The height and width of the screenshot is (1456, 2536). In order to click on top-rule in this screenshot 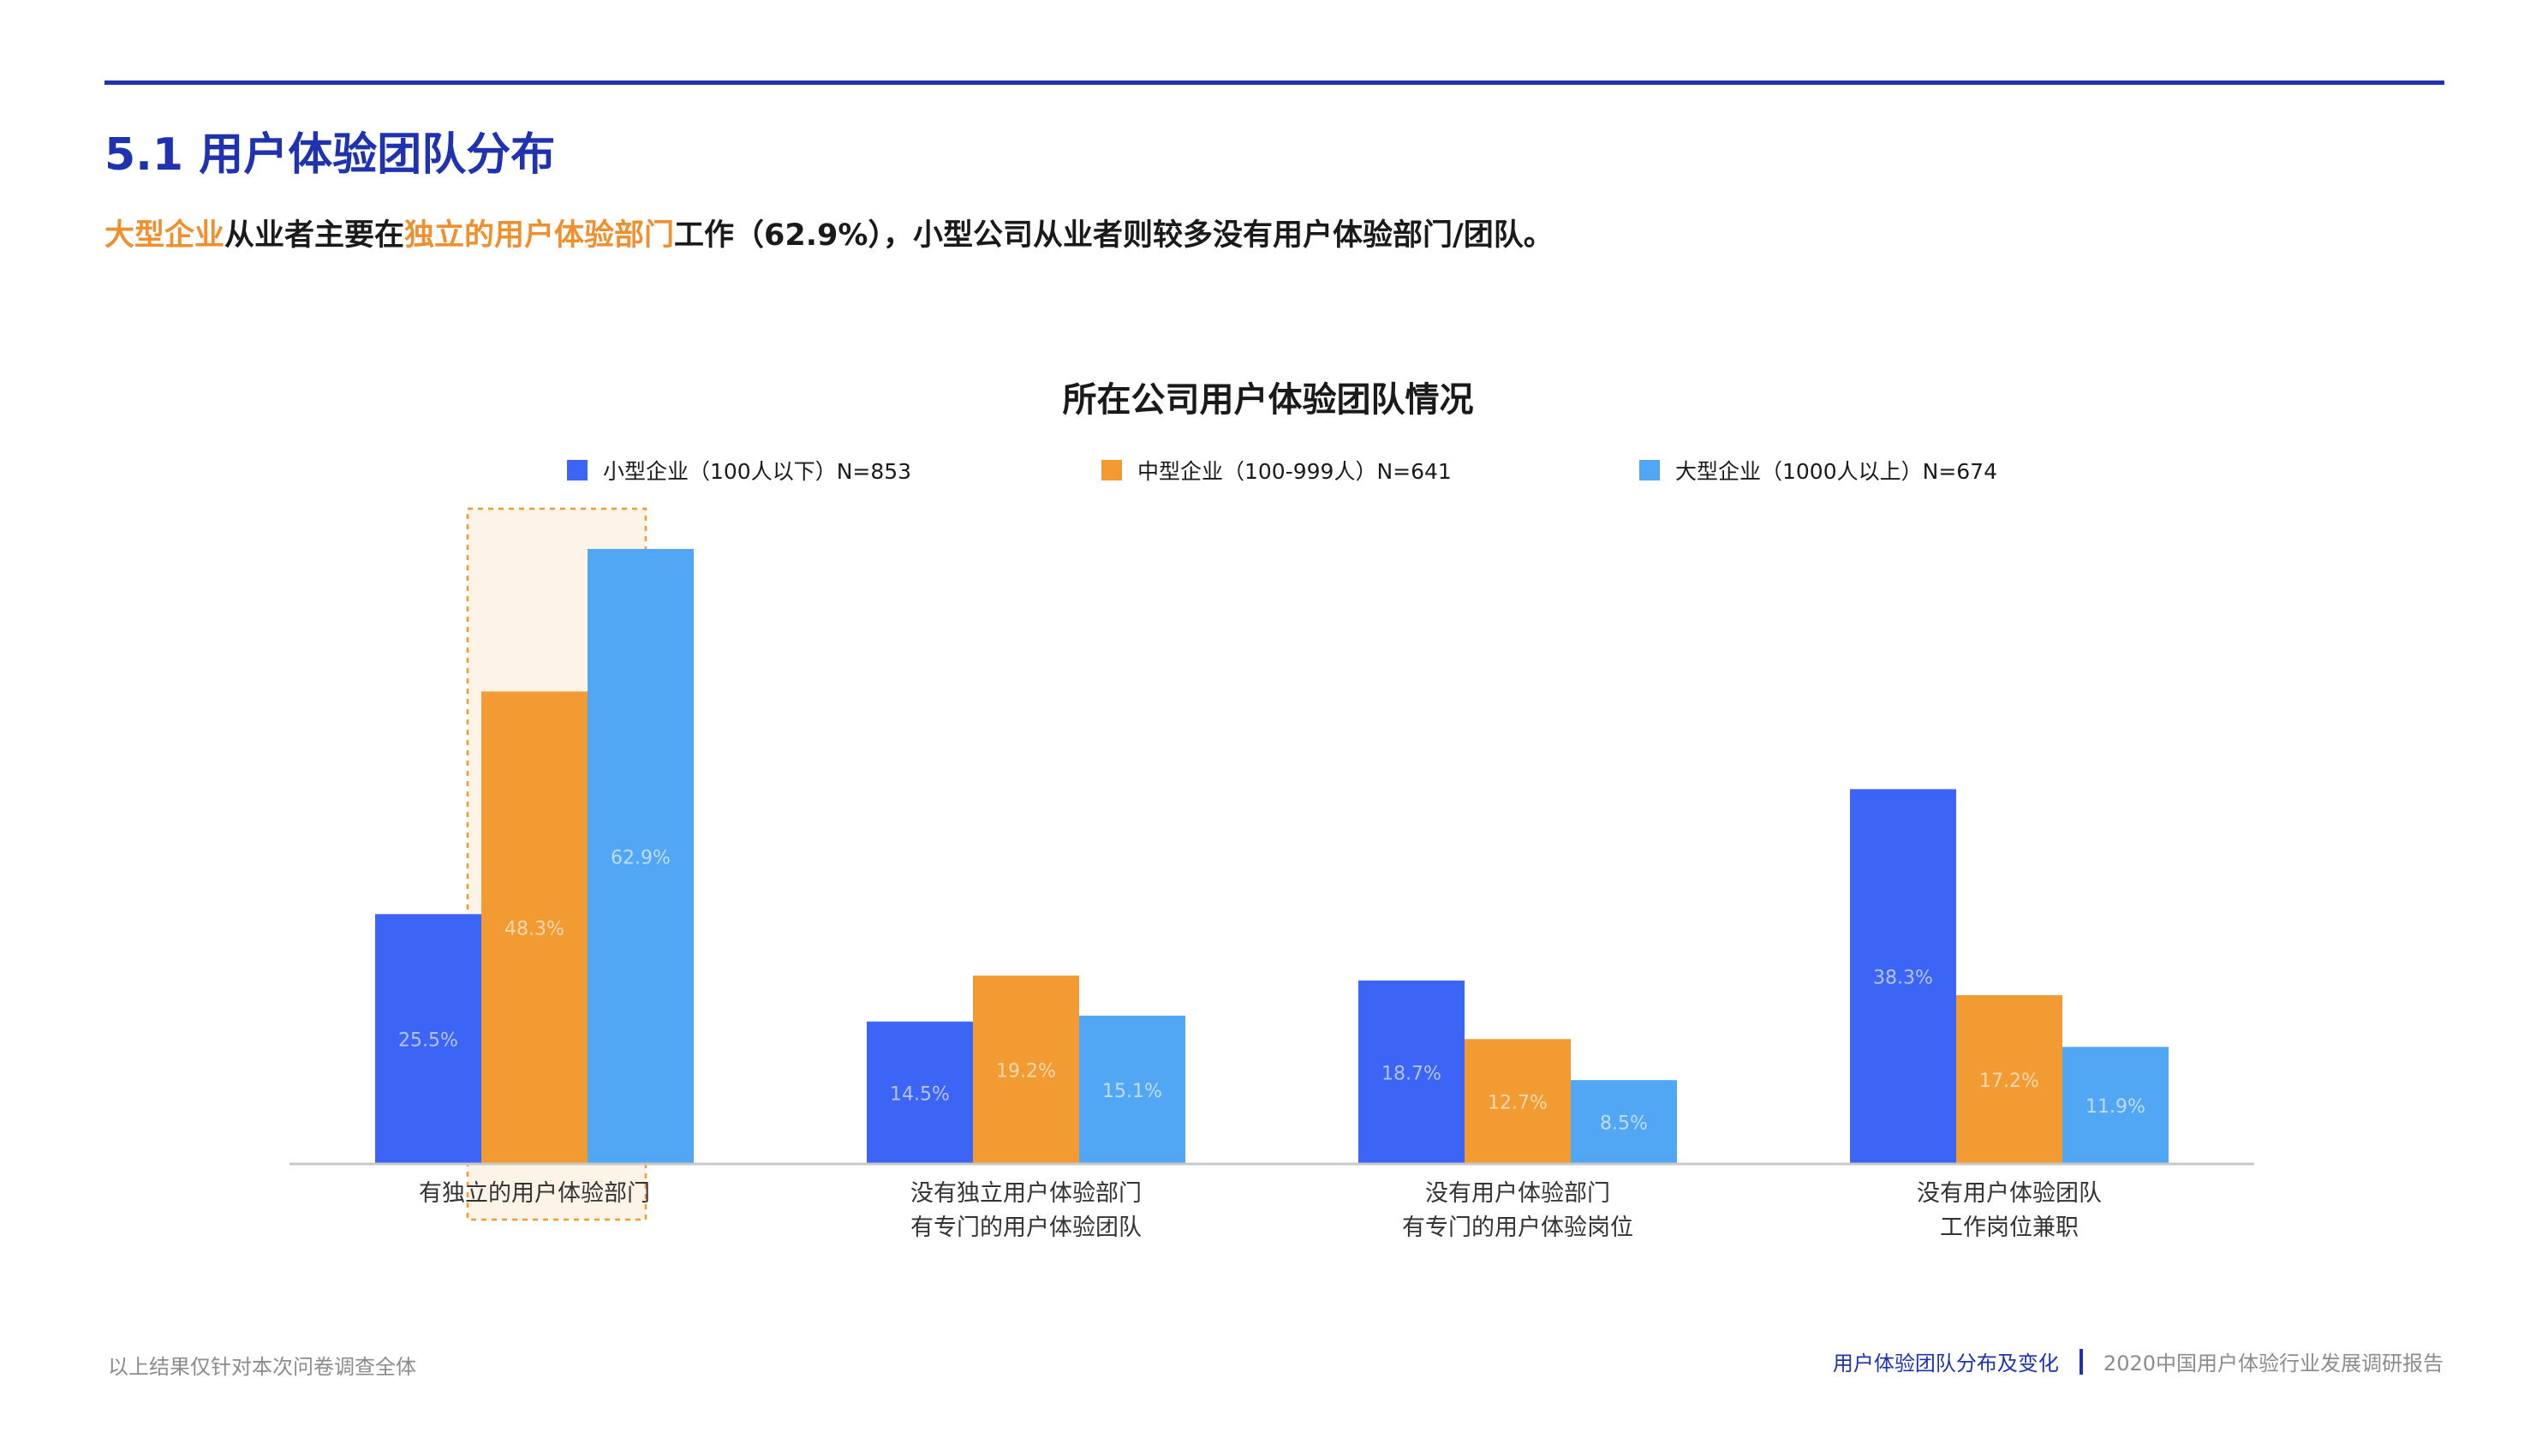, I will do `click(1274, 83)`.